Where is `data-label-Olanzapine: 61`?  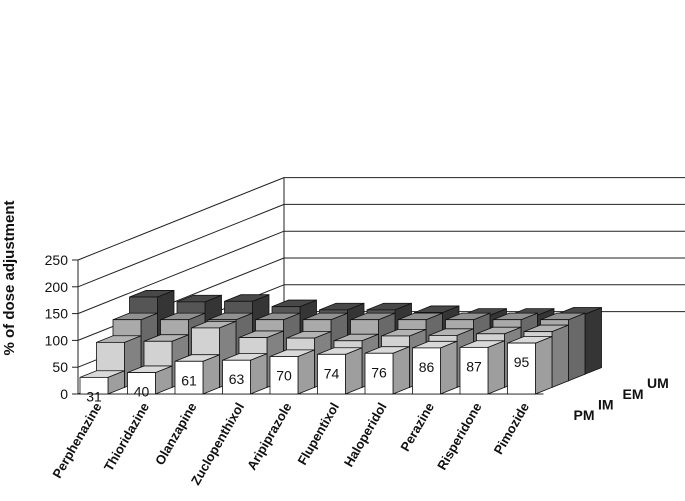
data-label-Olanzapine: 61 is located at coordinates (189, 380).